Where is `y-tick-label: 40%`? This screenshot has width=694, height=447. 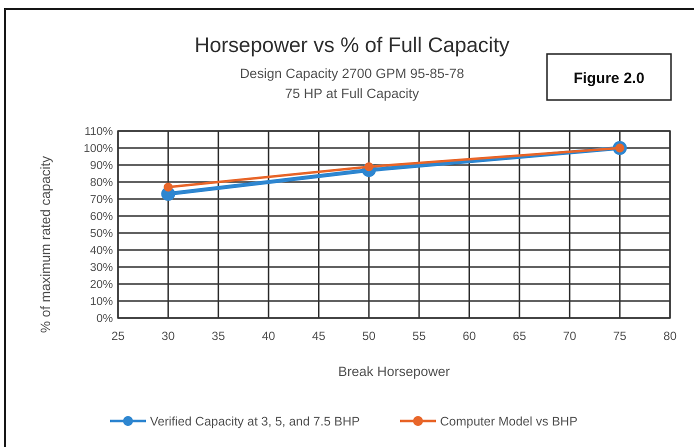
y-tick-label: 40% is located at coordinates (101, 251).